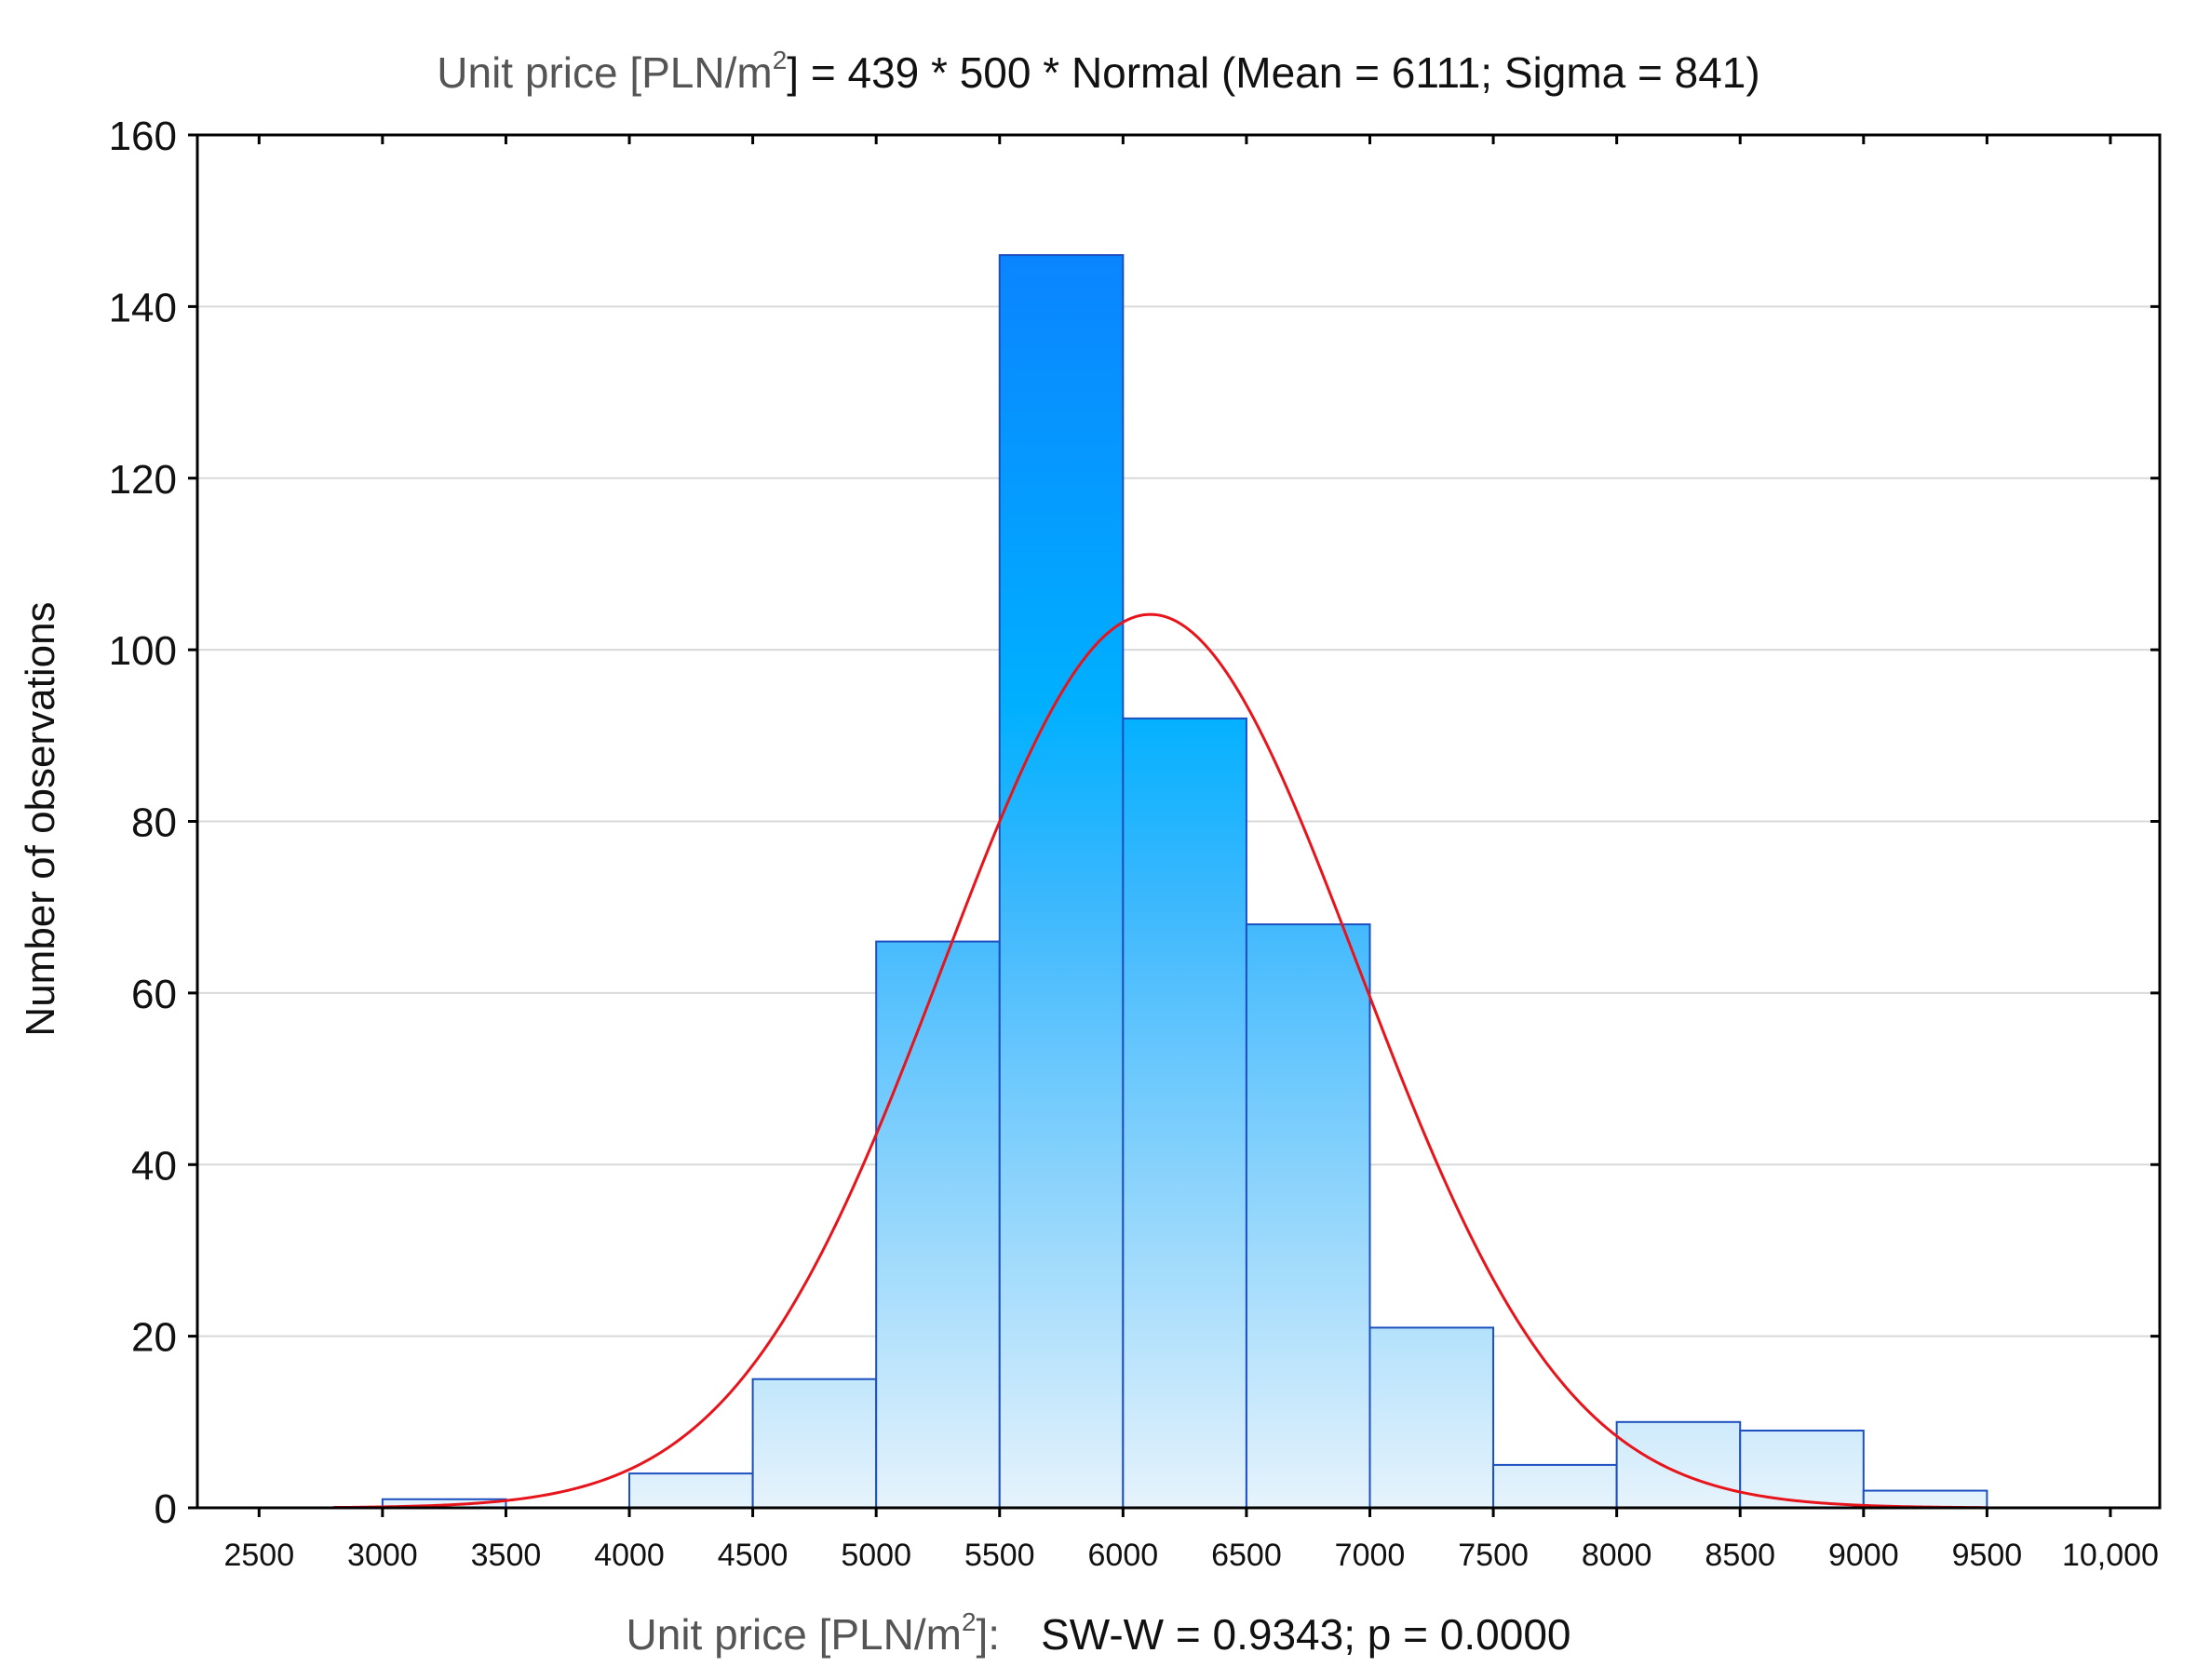 This screenshot has height=1680, width=2197. What do you see at coordinates (383, 1555) in the screenshot?
I see `x-tick-label-1: 3000` at bounding box center [383, 1555].